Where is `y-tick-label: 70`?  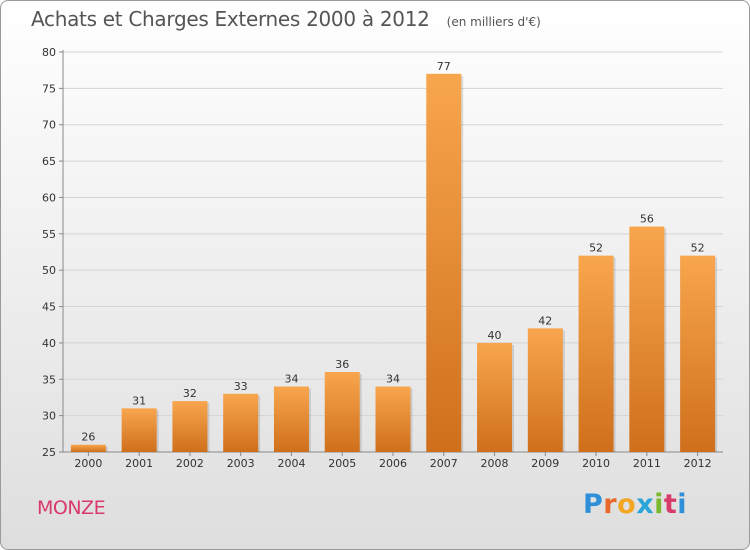 y-tick-label: 70 is located at coordinates (49, 125).